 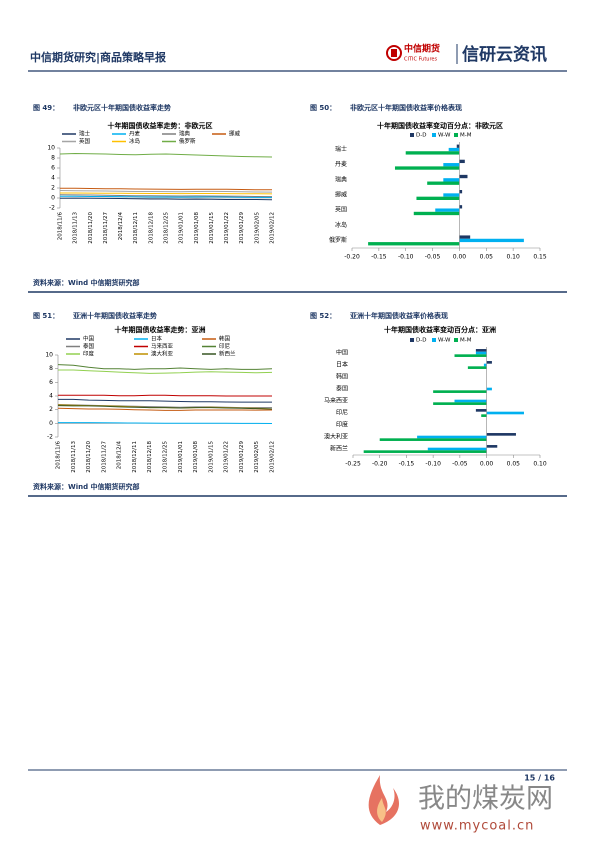 I want to click on chart-title: 十年期国债收益率变动百分点：非欧元区, so click(x=440, y=125).